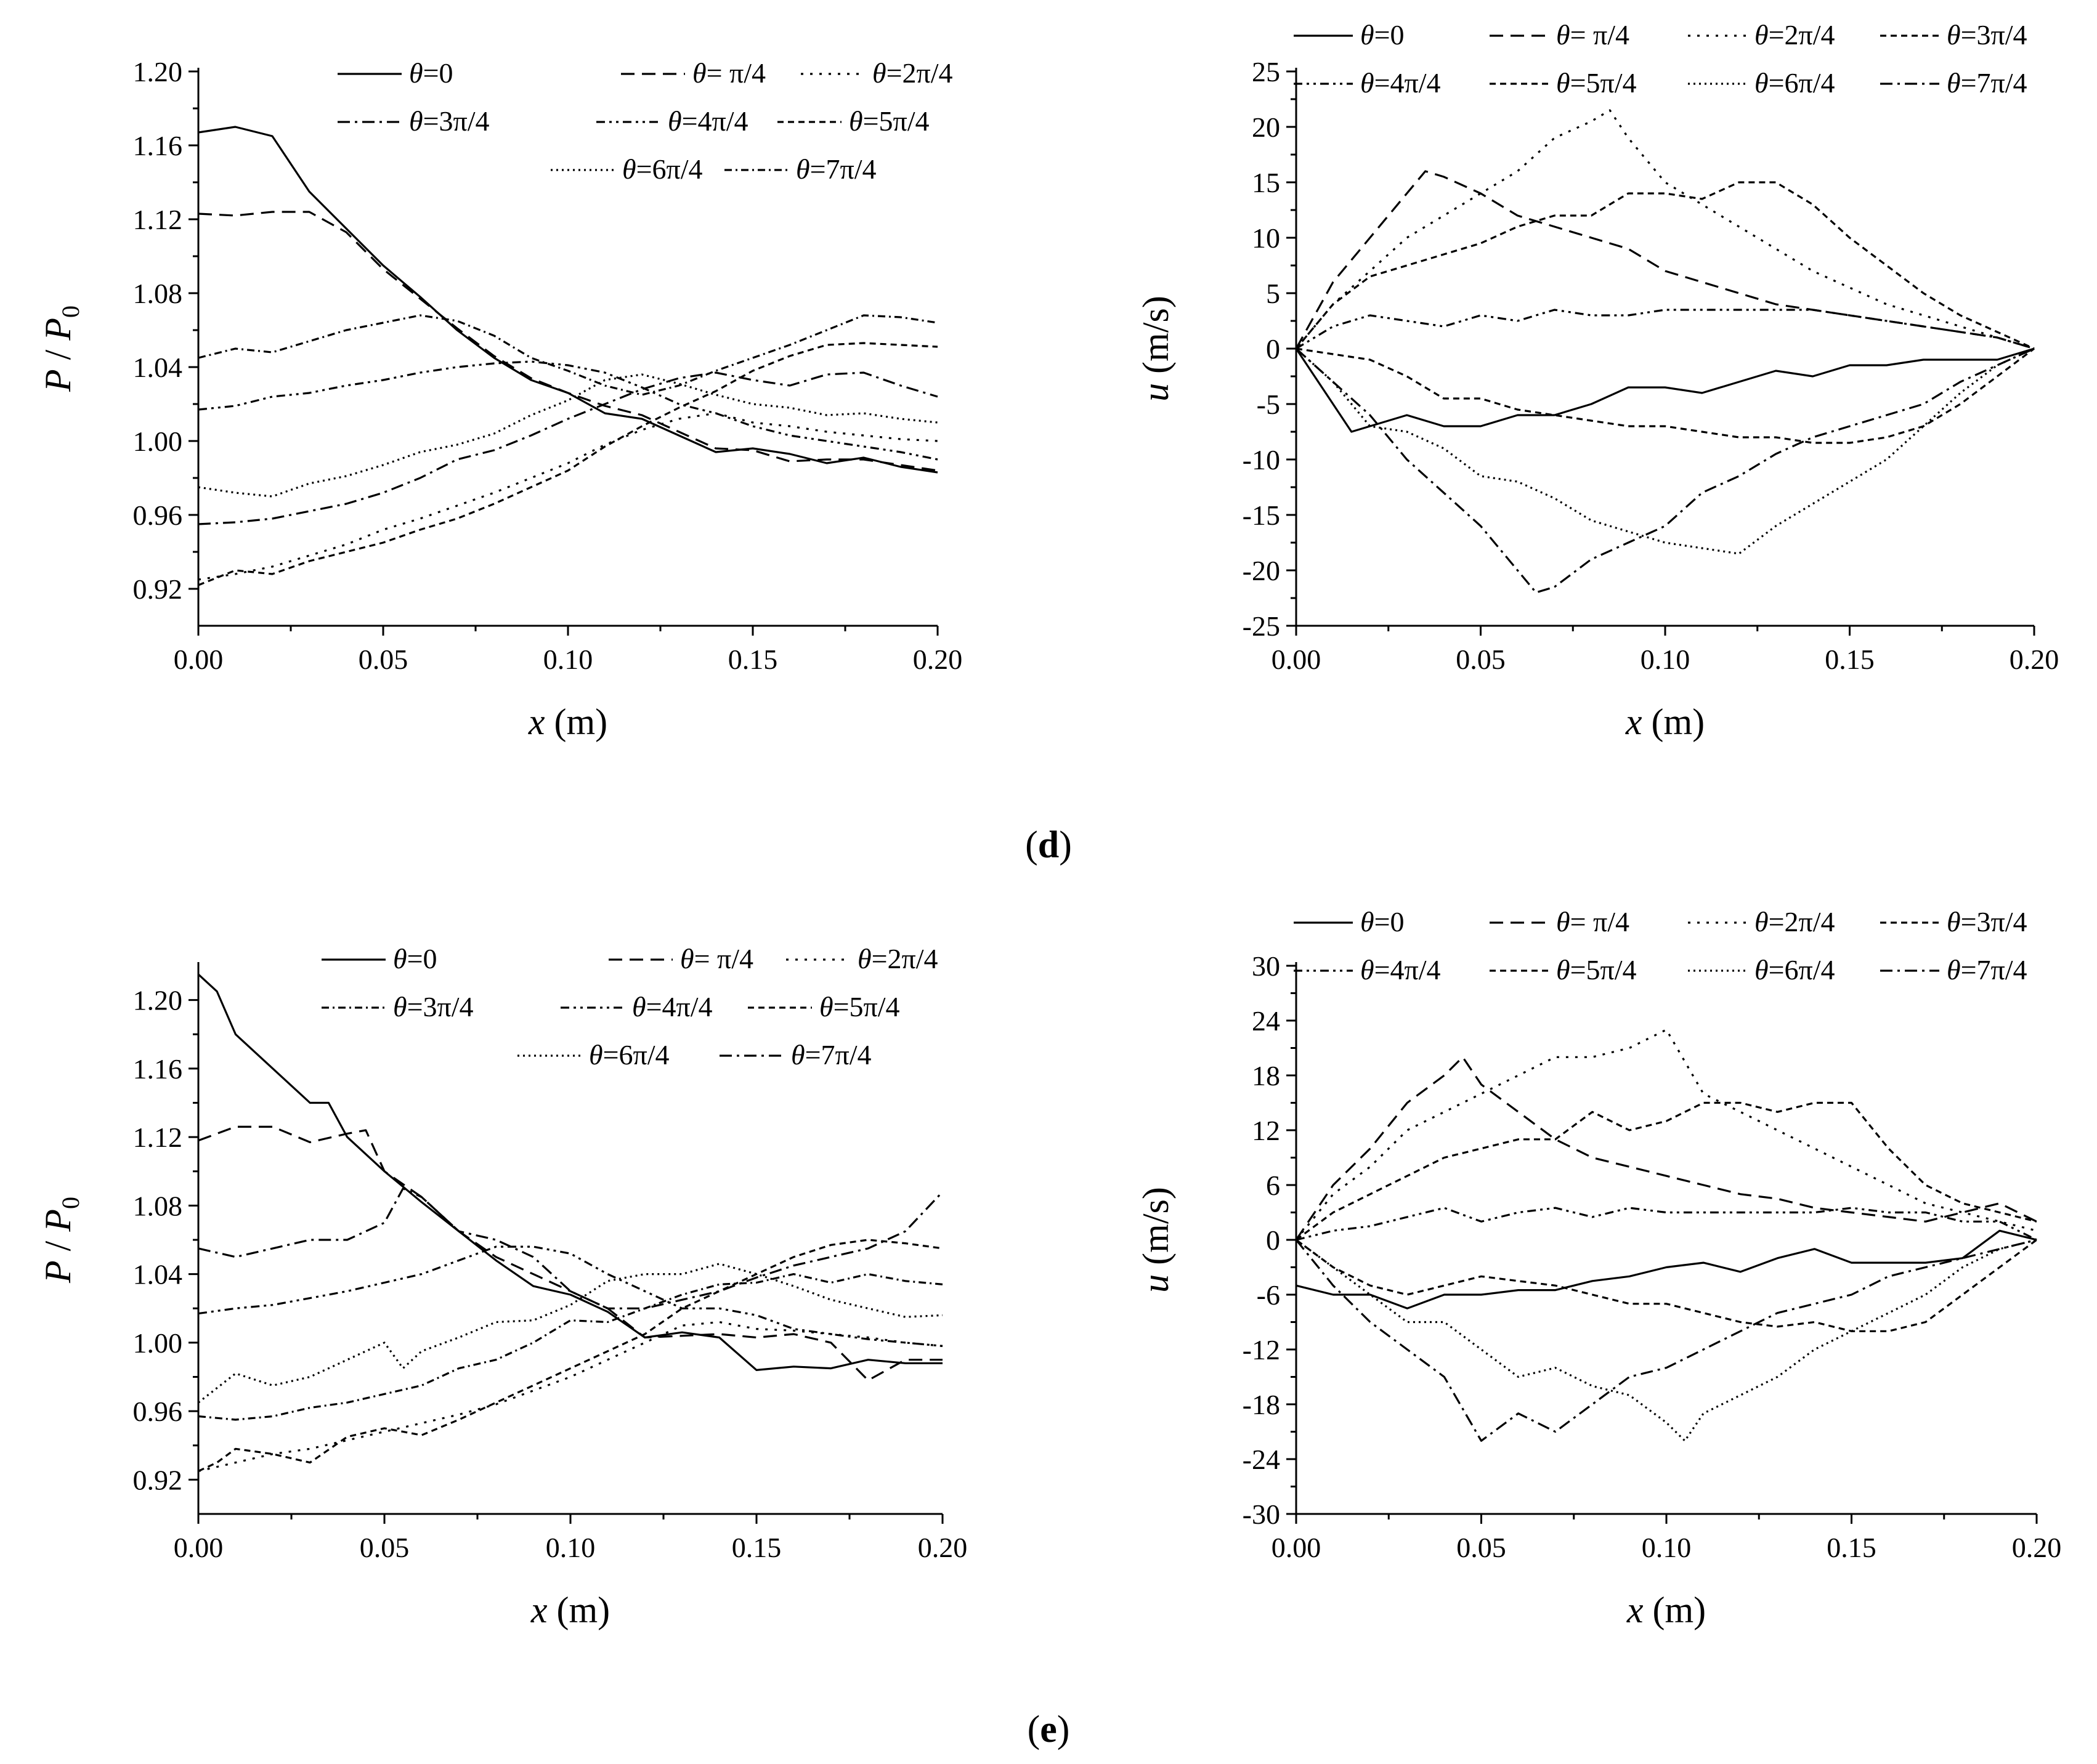  What do you see at coordinates (1268, 405) in the screenshot?
I see `y-tick-label: -5` at bounding box center [1268, 405].